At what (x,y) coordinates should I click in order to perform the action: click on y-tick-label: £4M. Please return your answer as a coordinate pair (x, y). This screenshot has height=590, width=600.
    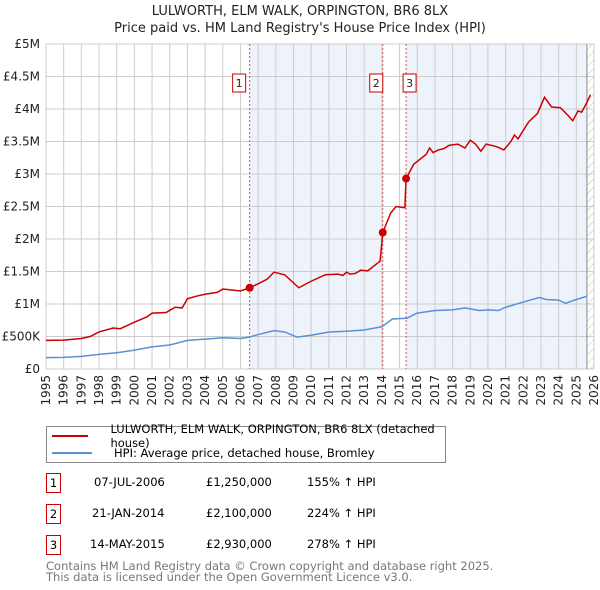
    Looking at the image, I should click on (27, 109).